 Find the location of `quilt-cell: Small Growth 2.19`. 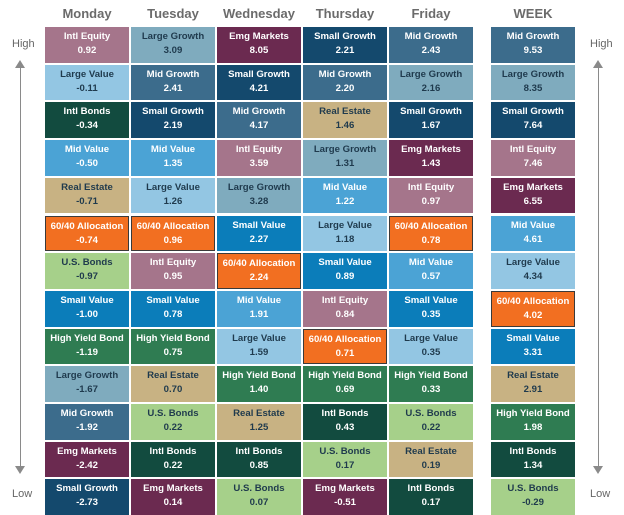

quilt-cell: Small Growth 2.19 is located at coordinates (173, 120).